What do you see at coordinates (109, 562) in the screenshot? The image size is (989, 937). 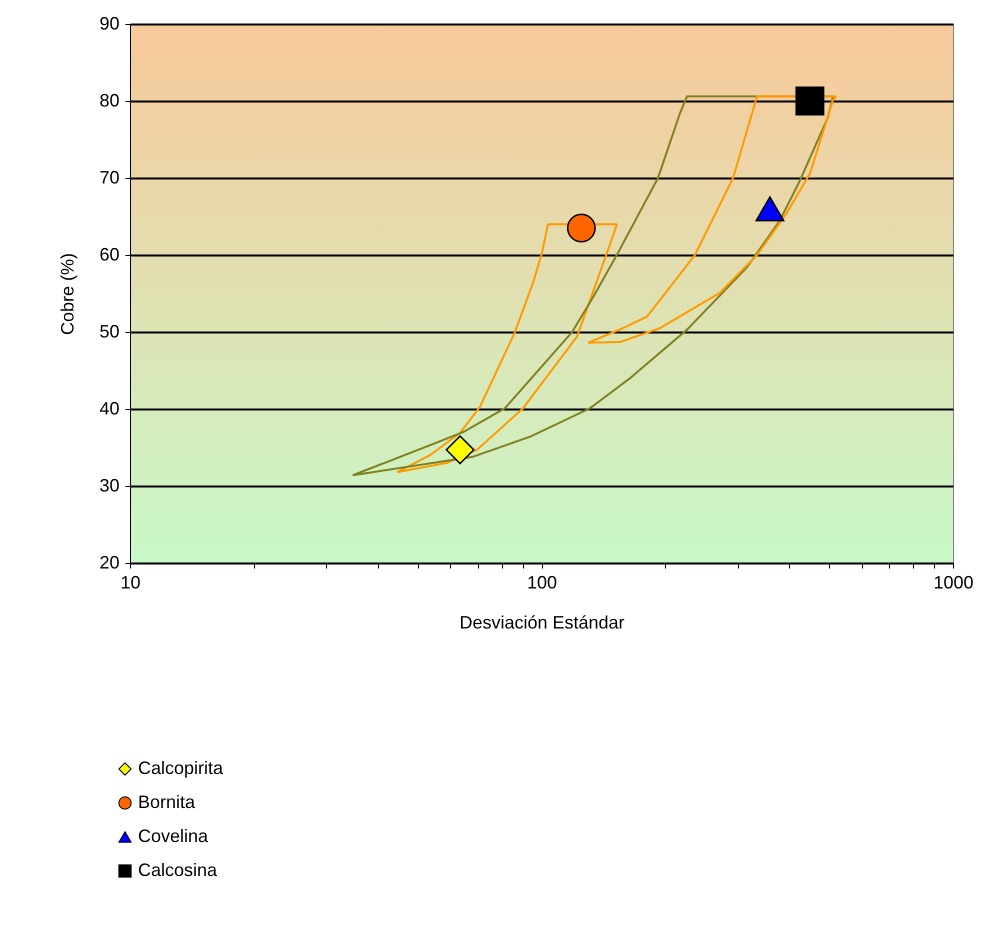 I see `y-tick-label: 20` at bounding box center [109, 562].